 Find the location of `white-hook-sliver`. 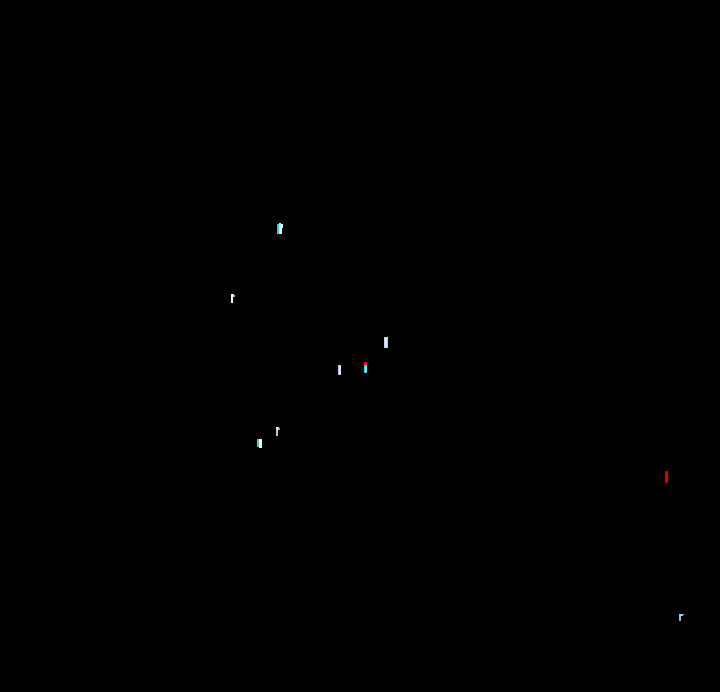

white-hook-sliver is located at coordinates (232, 298).